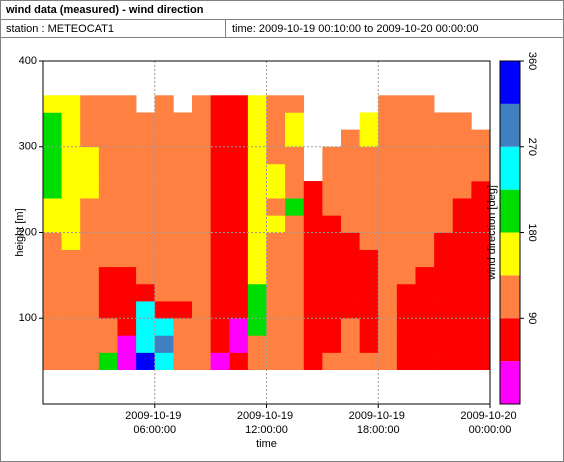 The width and height of the screenshot is (564, 462). Describe the element at coordinates (28, 232) in the screenshot. I see `y-tick-label: 200` at that location.